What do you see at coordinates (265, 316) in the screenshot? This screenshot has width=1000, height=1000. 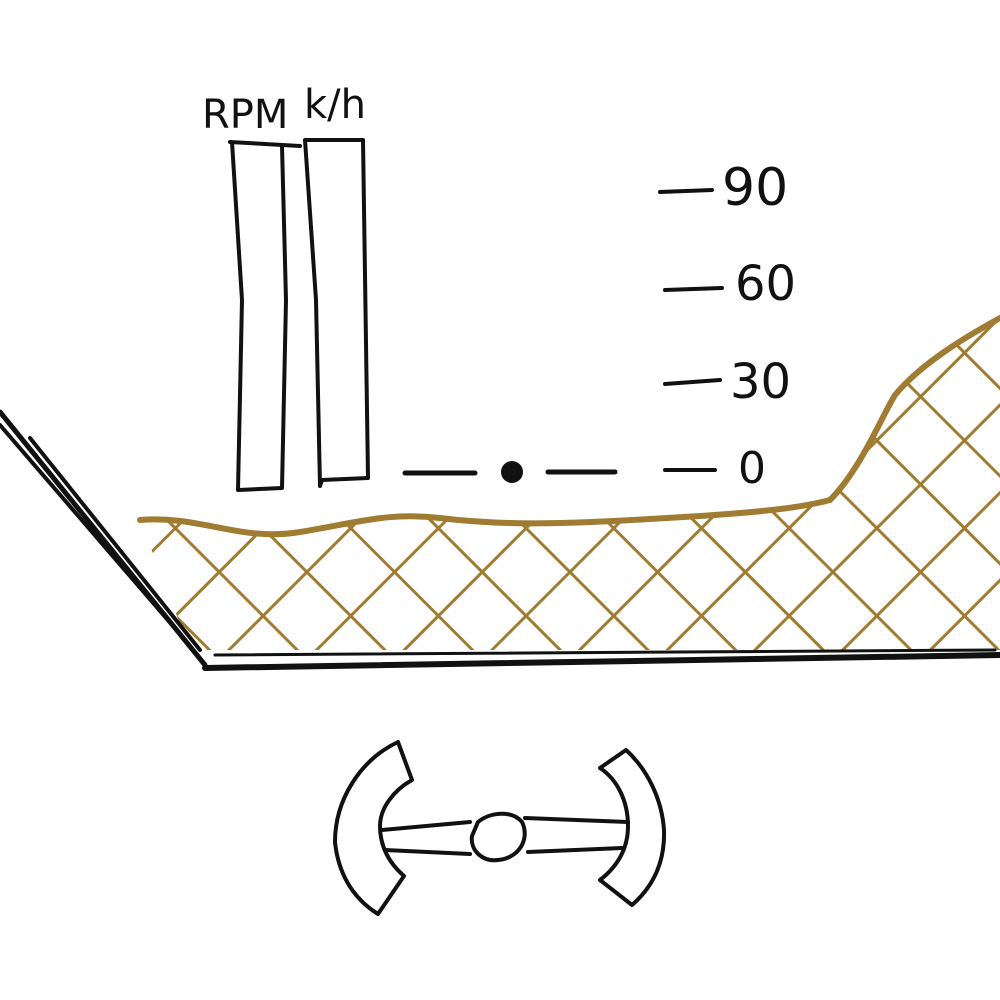 I see `rpm-gauge-outline` at bounding box center [265, 316].